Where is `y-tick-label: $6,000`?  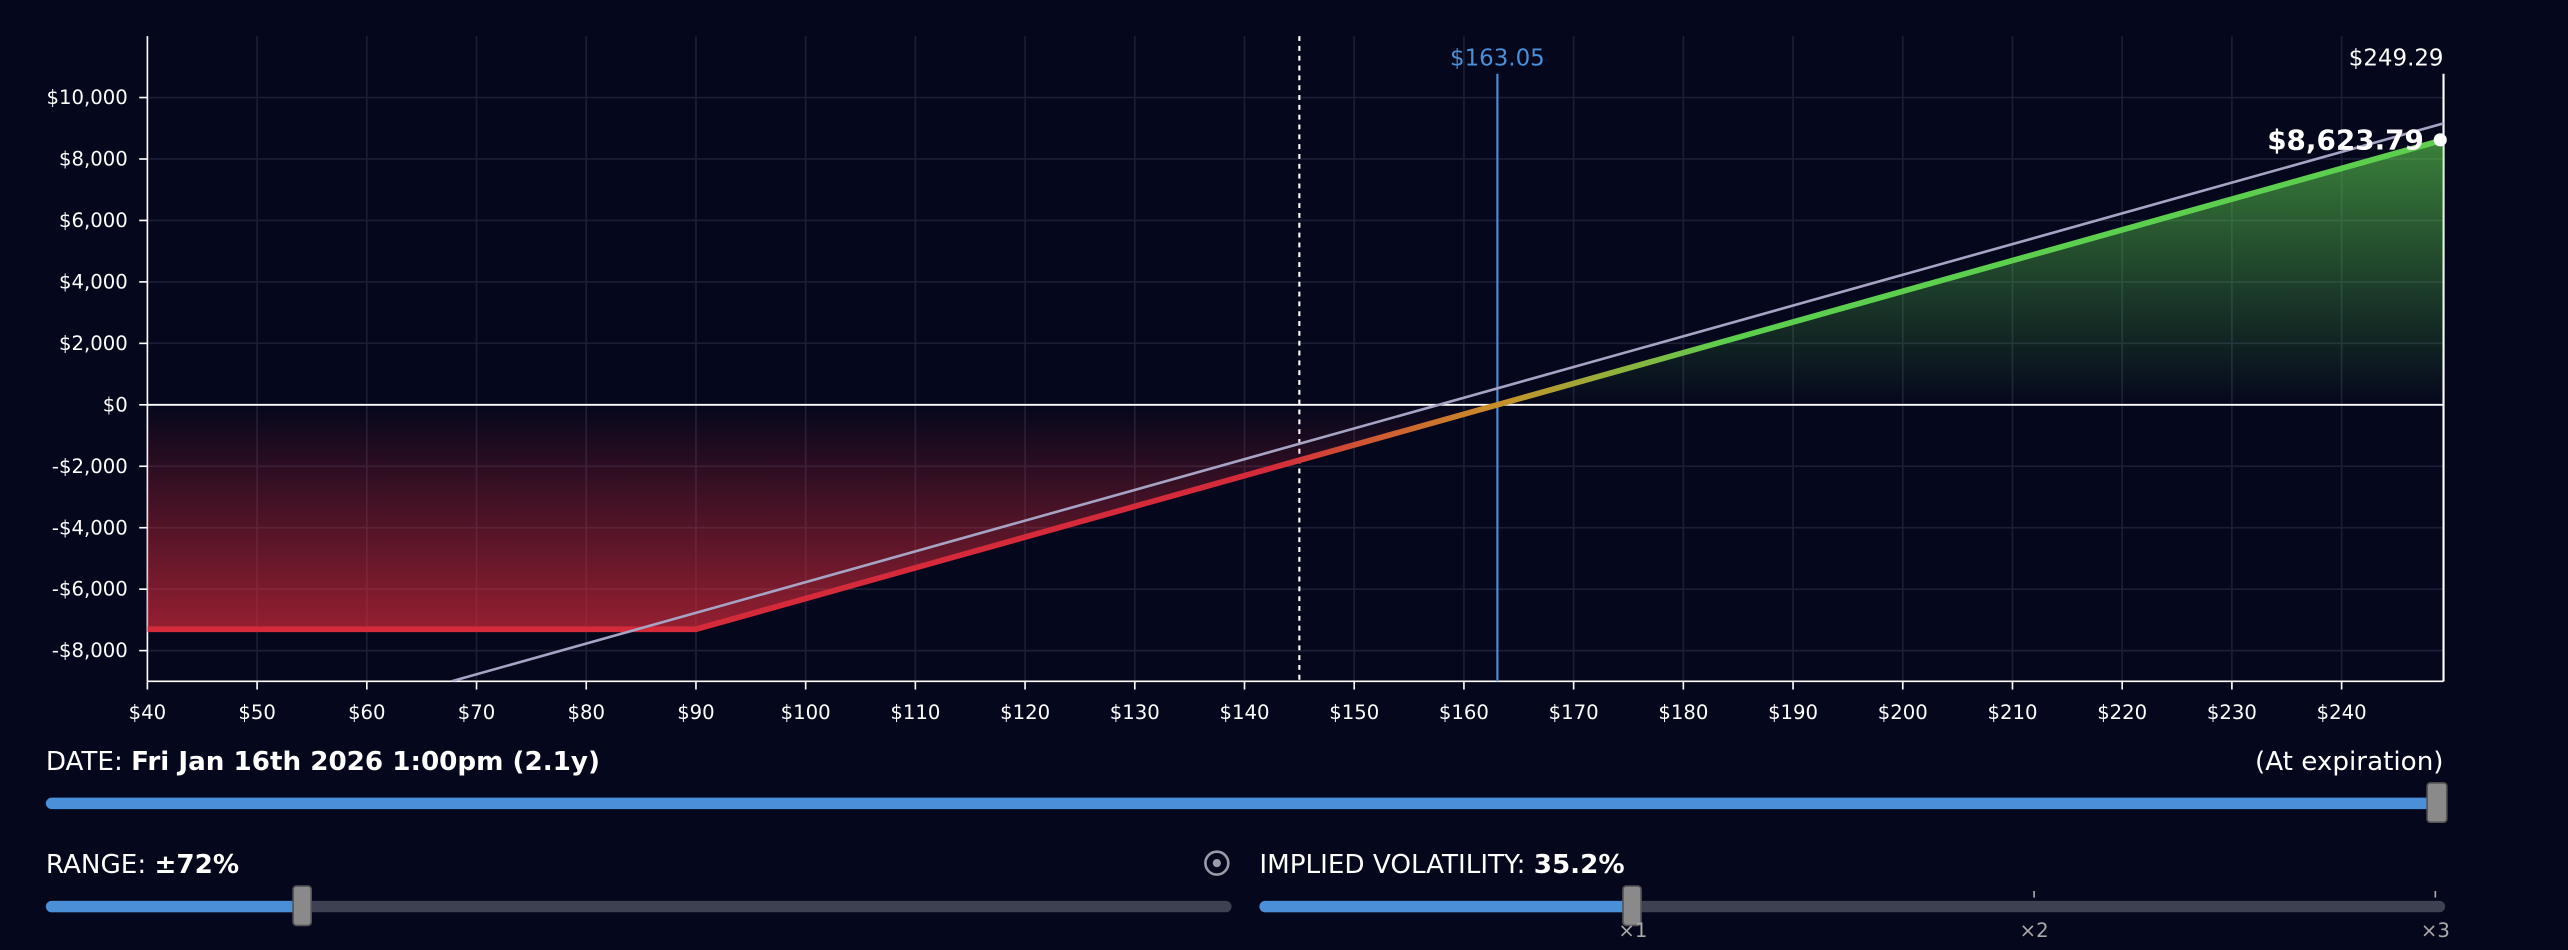
y-tick-label: $6,000 is located at coordinates (93, 220).